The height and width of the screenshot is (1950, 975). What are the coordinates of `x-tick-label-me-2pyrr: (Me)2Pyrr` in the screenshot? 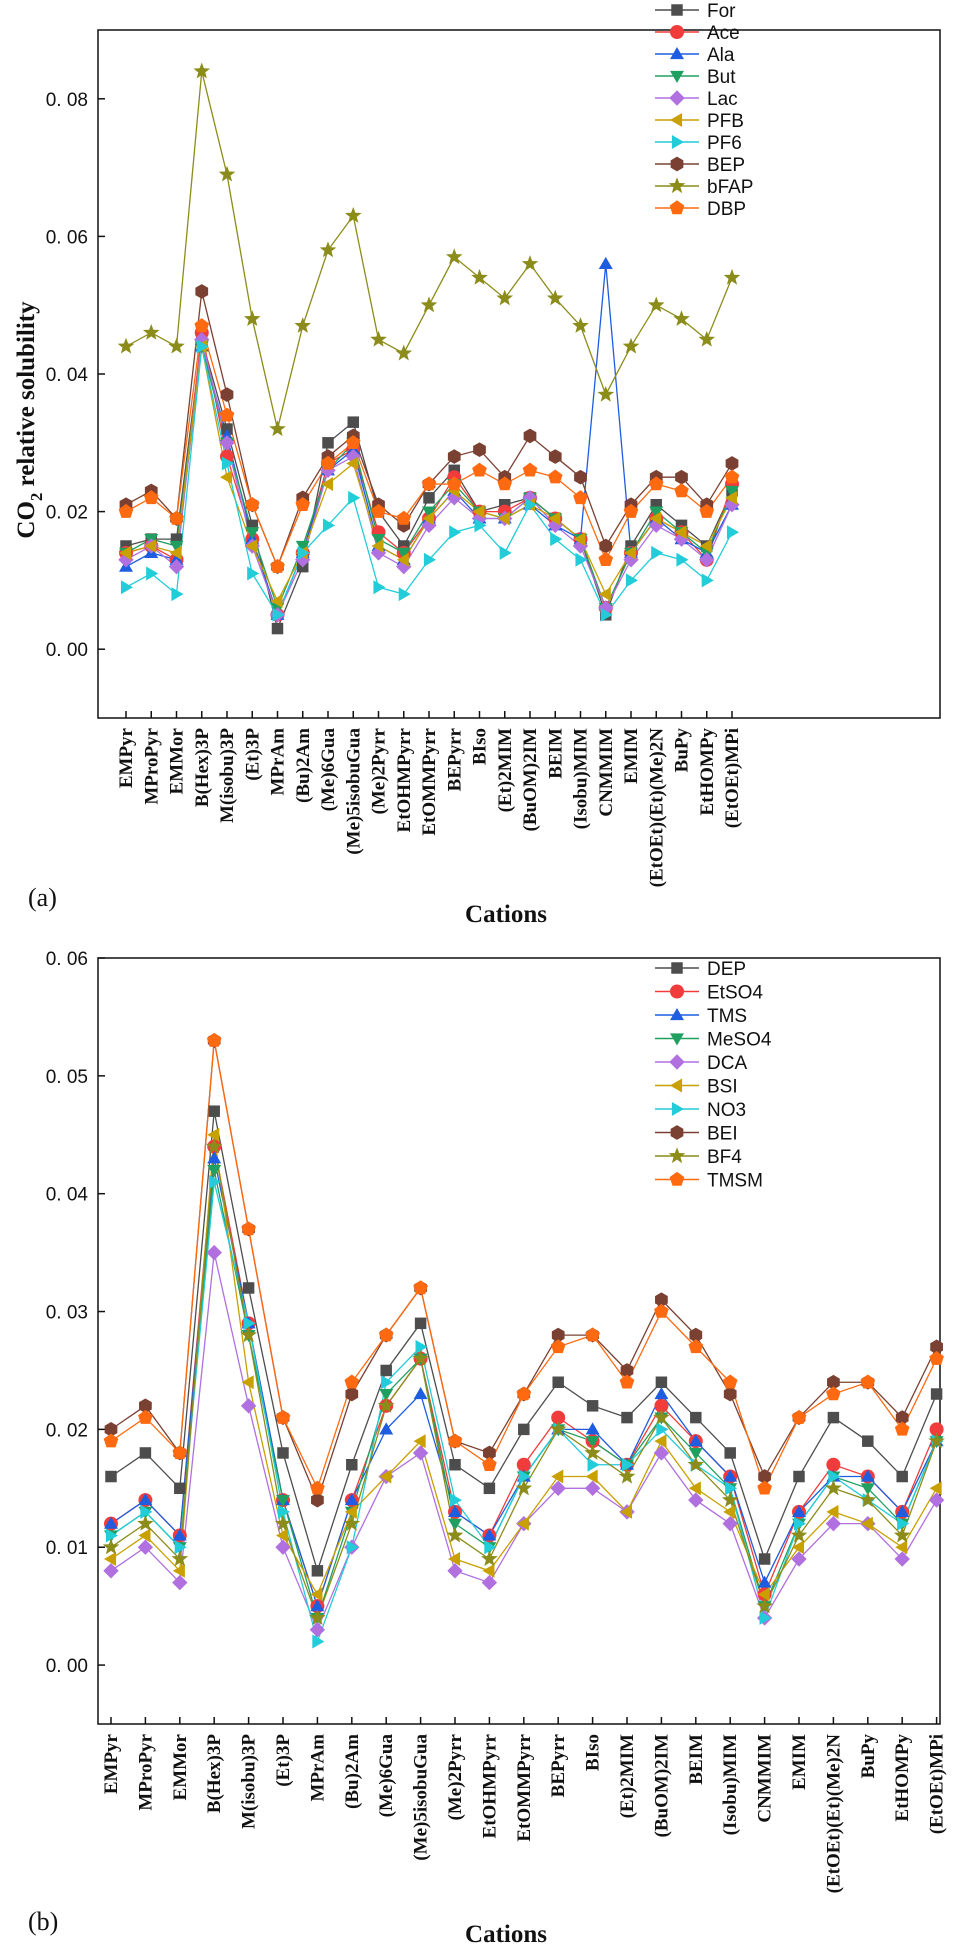 It's located at (455, 1776).